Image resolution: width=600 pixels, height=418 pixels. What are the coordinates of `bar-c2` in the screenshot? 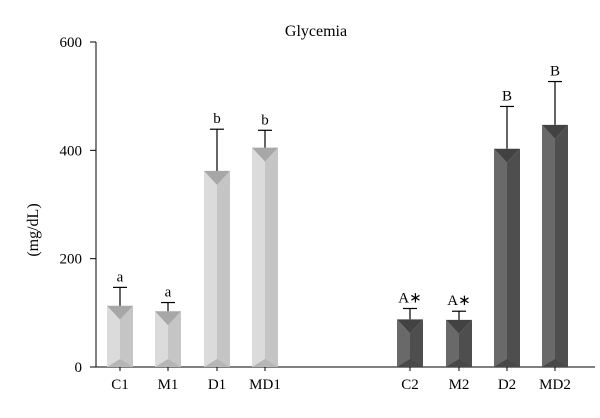 It's located at (410, 343).